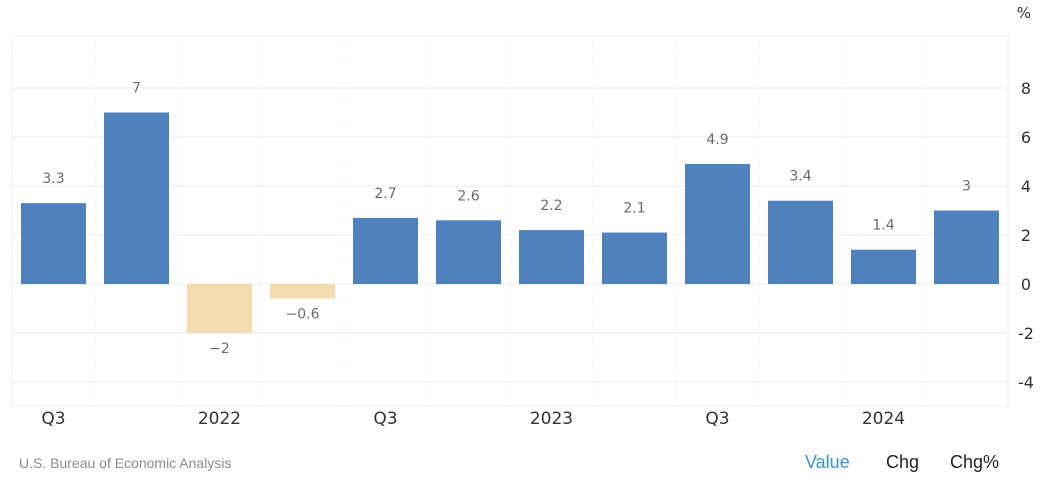 The image size is (1058, 488). I want to click on y-tick-label: 0, so click(1026, 284).